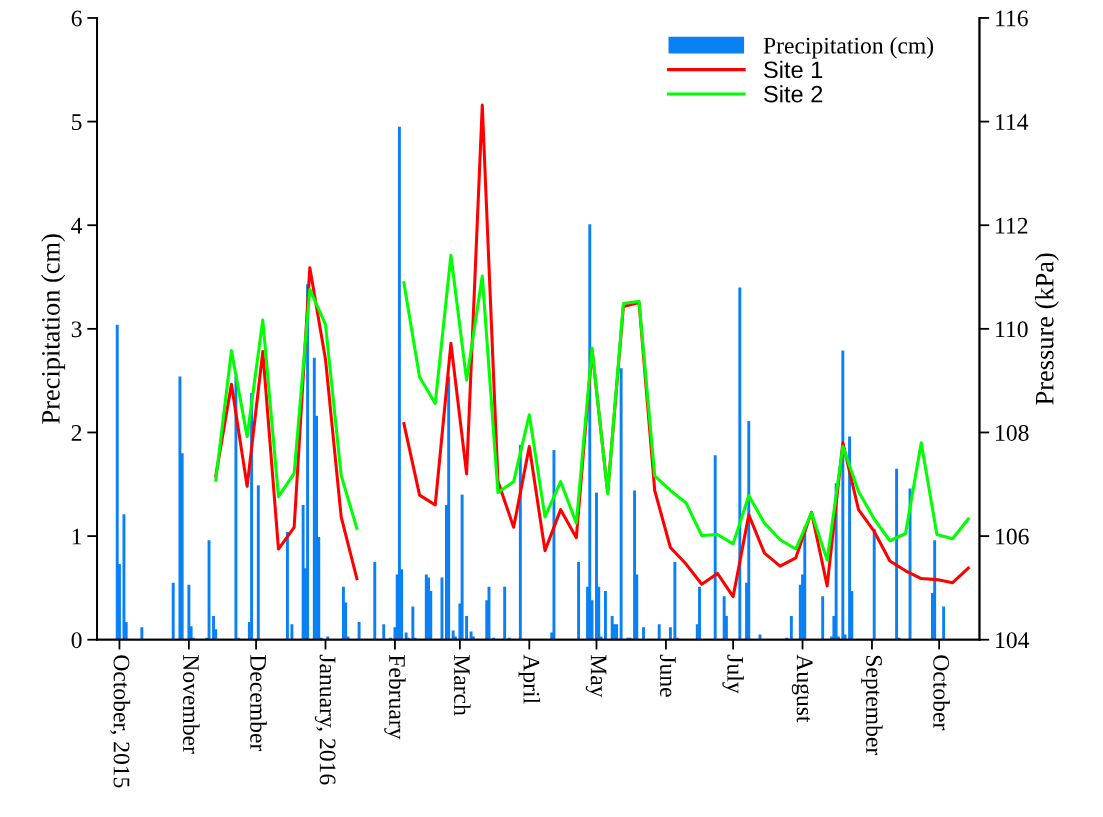 This screenshot has height=817, width=1103. I want to click on x-tick-label: May, so click(596, 676).